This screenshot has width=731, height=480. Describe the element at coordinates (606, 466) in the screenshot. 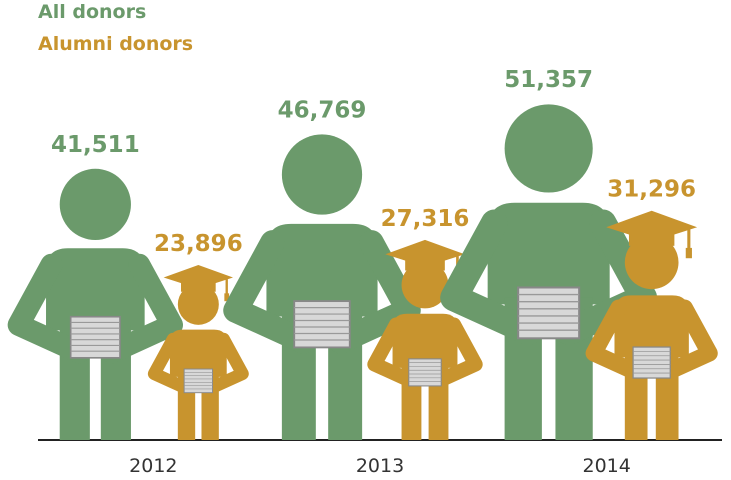

I see `x-tick-label: 2014` at that location.